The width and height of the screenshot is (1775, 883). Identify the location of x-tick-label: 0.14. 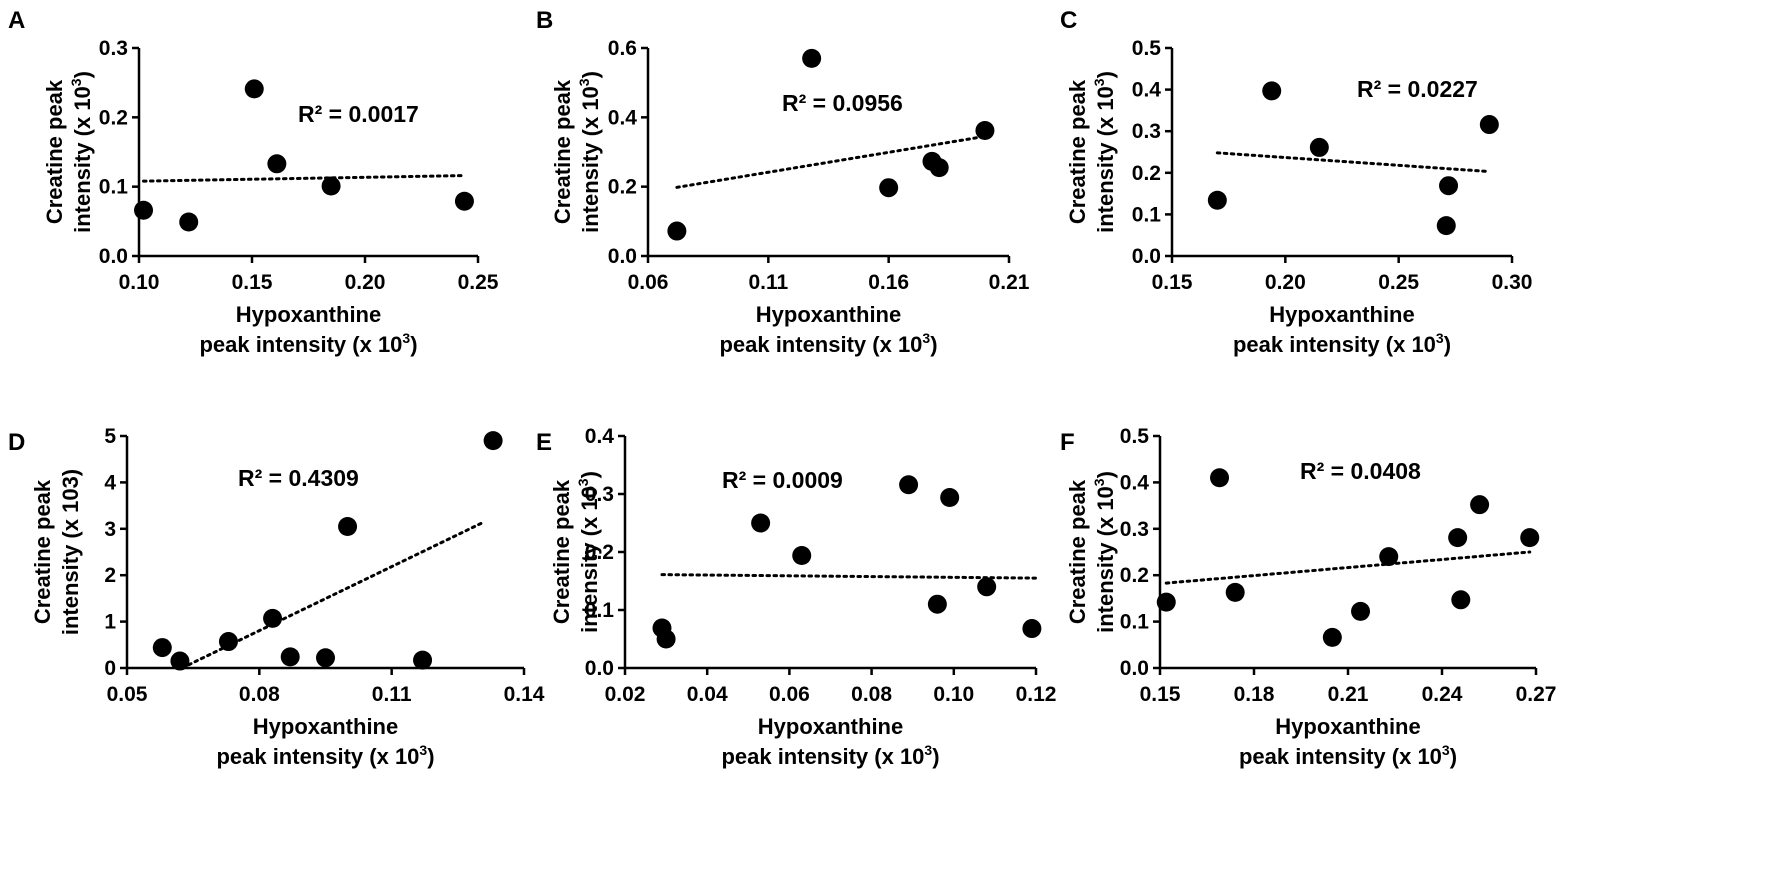
(524, 694).